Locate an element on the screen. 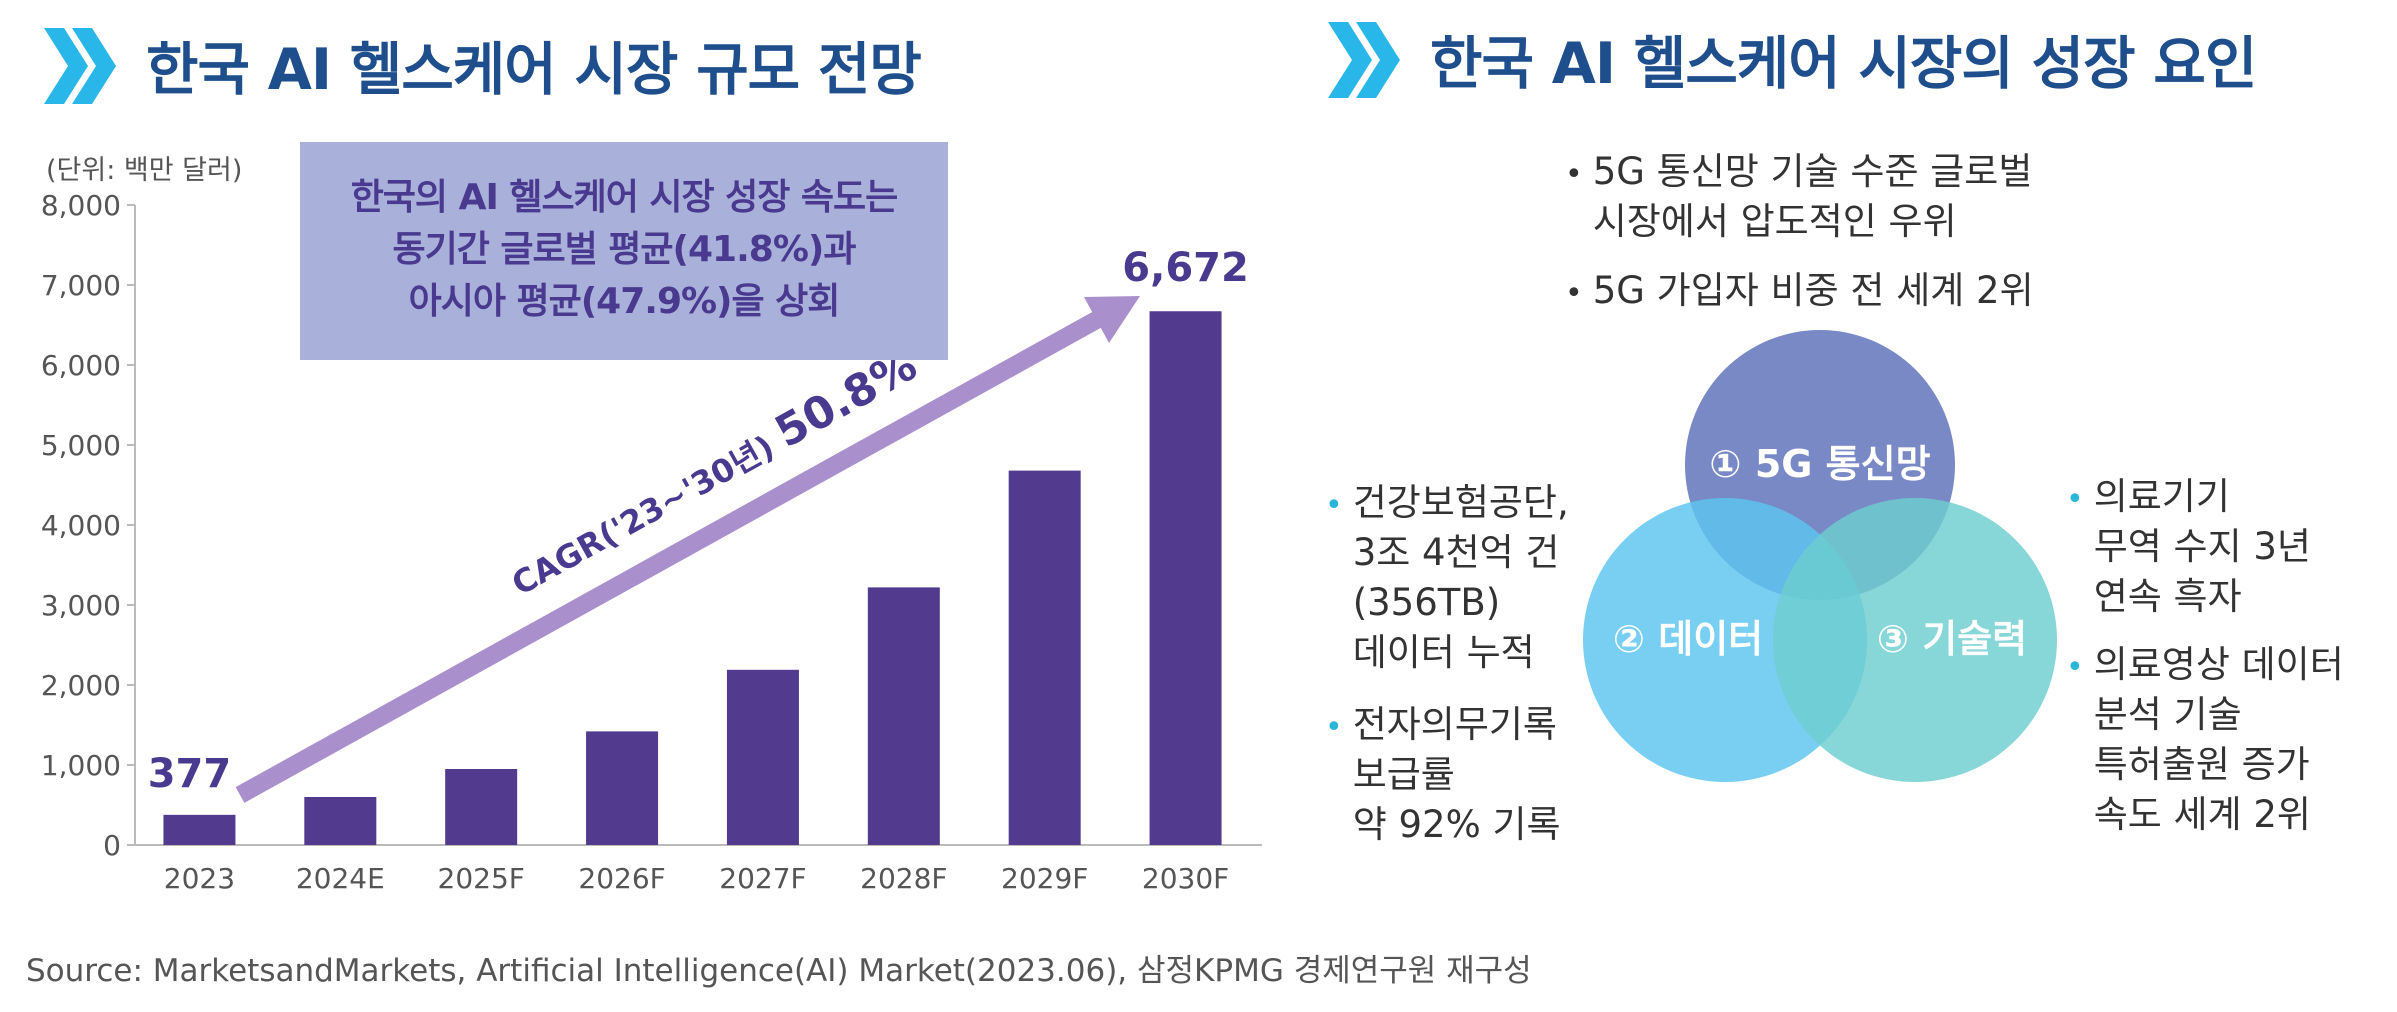 This screenshot has width=2397, height=1012. x-tick-label: 2024E is located at coordinates (340, 878).